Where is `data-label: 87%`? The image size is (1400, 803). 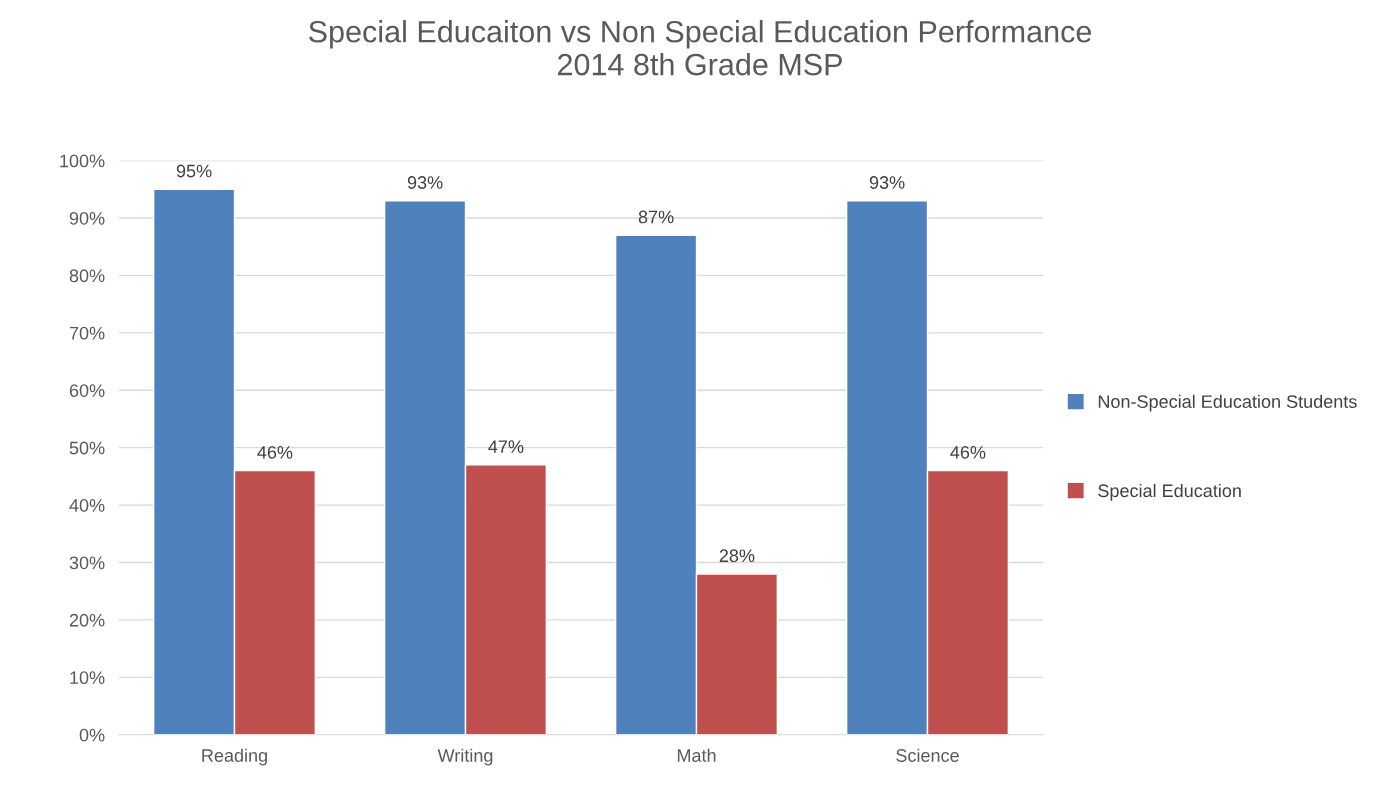 data-label: 87% is located at coordinates (656, 217).